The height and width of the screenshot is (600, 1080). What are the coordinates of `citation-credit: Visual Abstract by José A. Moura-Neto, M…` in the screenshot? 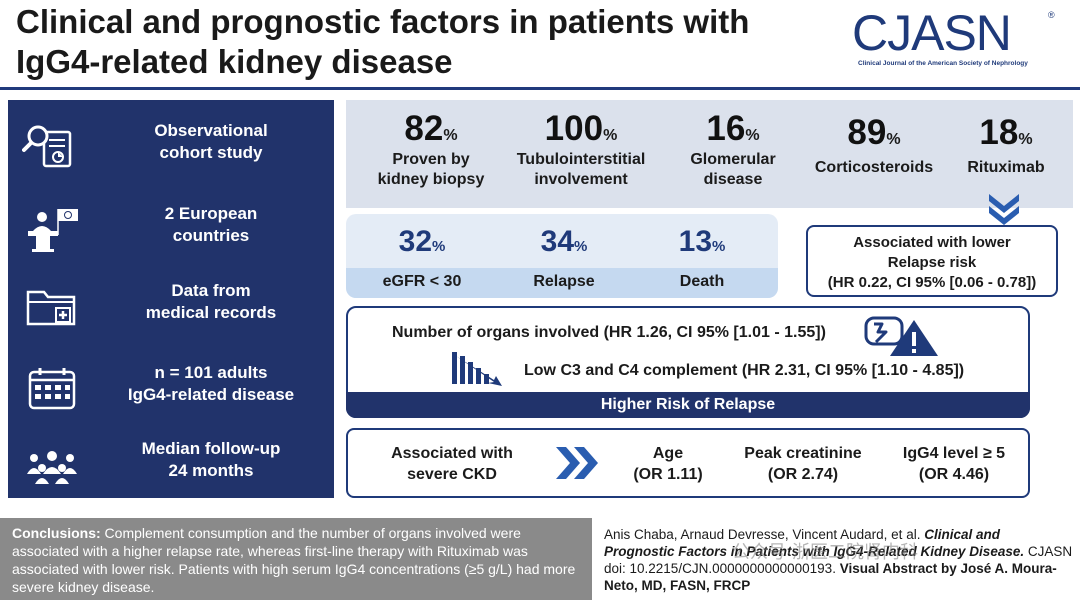 It's located at (830, 577).